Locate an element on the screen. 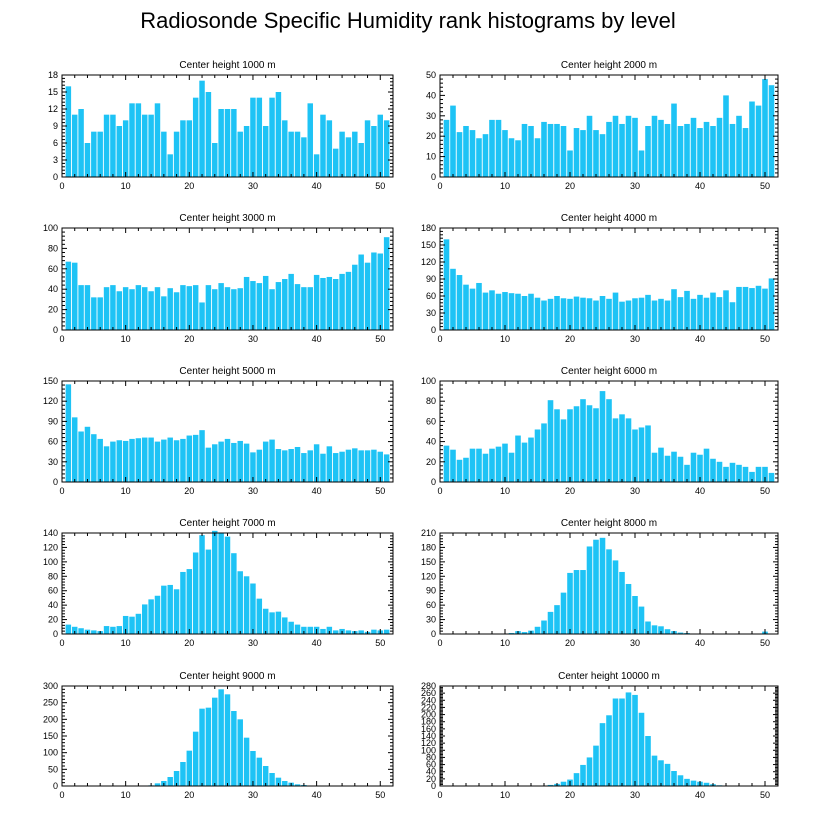  y-tick-label: 200 is located at coordinates (428, 715).